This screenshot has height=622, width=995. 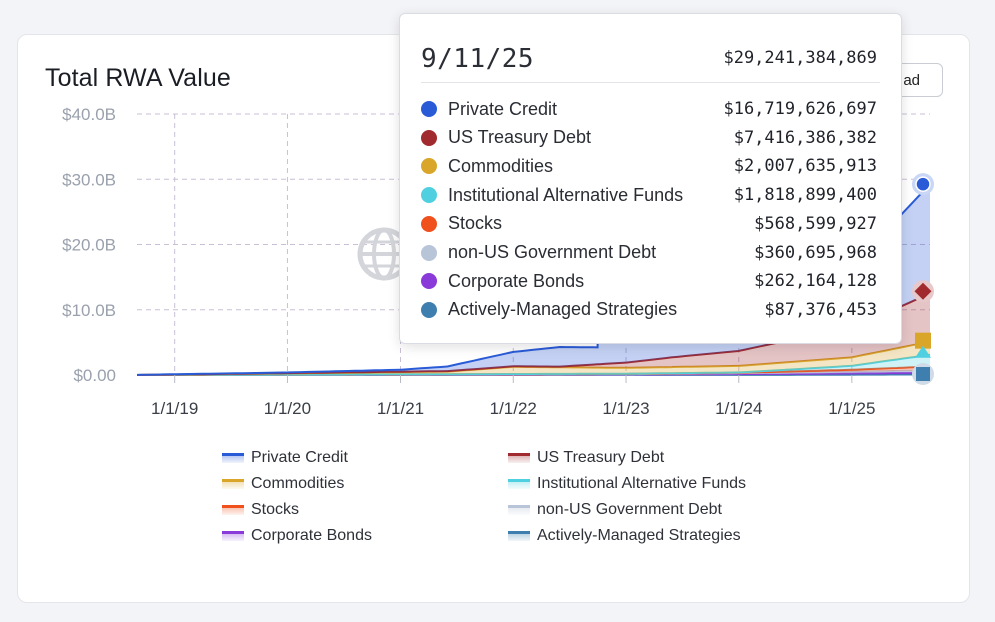 I want to click on y-axis-ticks: $0.00 $10.0B $20.0B $30.0B $40.0B, so click(x=89, y=245).